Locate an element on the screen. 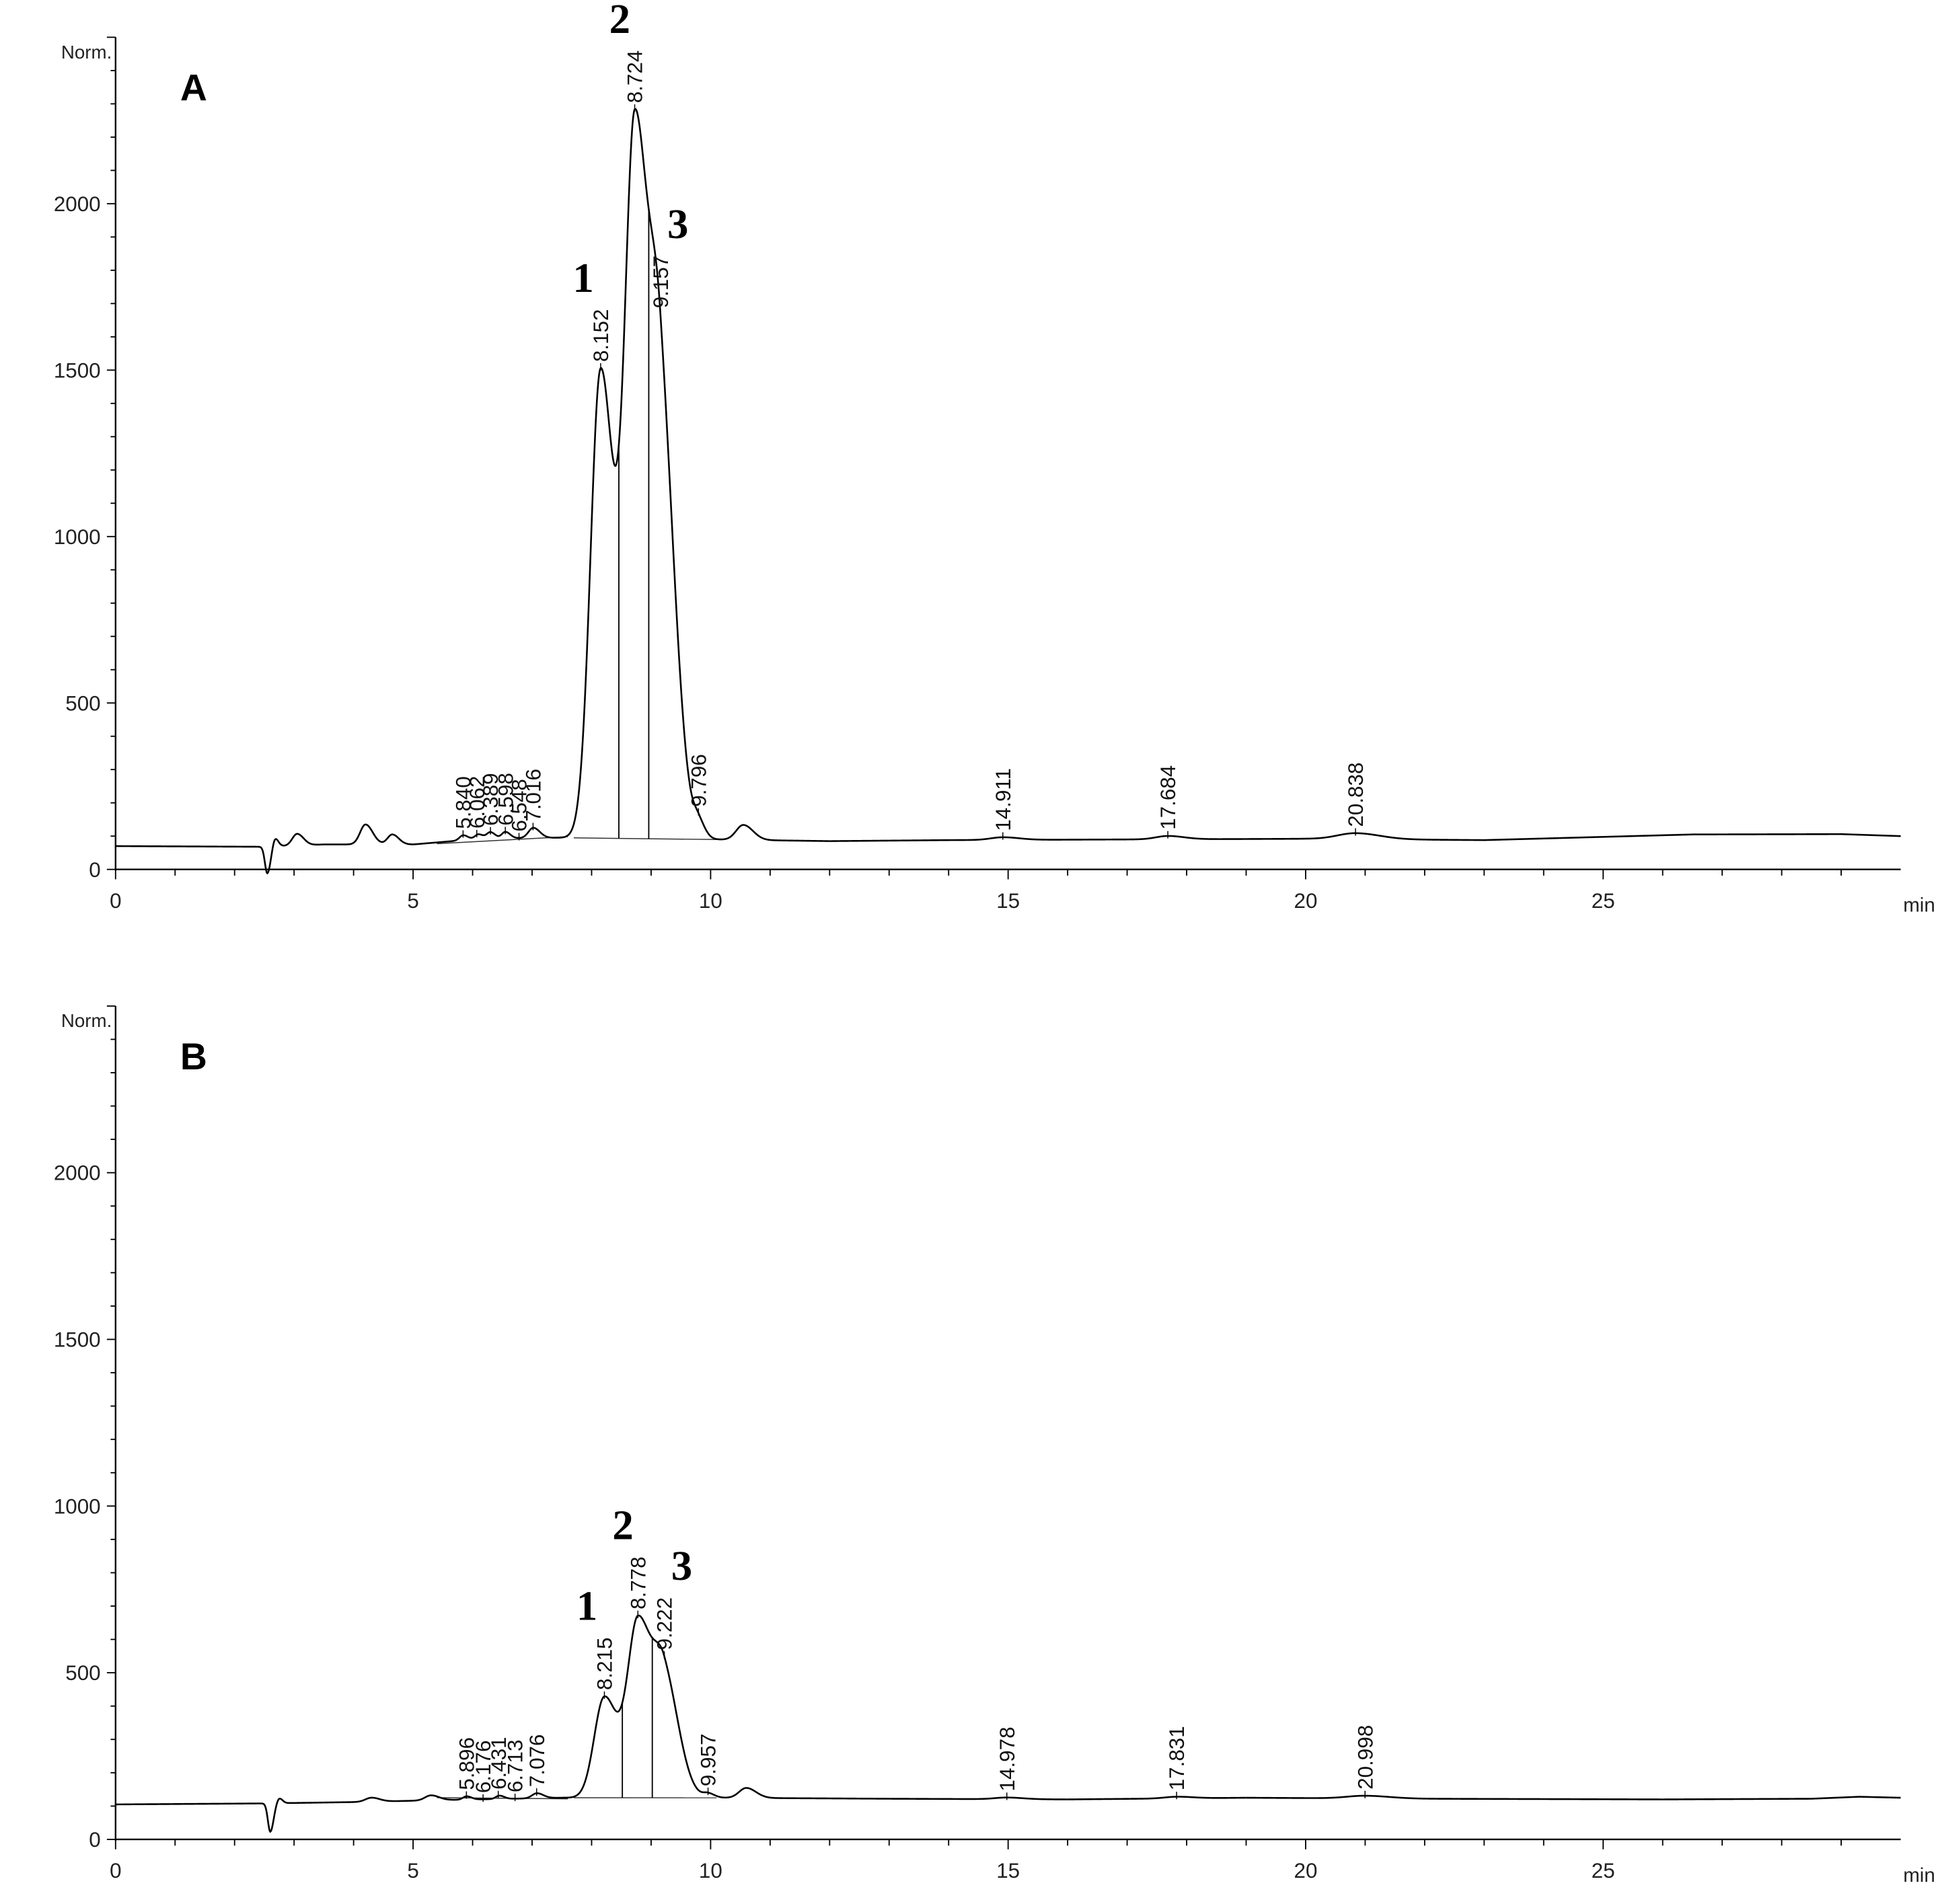  peak-rt-label: 17.684 is located at coordinates (1168, 798).